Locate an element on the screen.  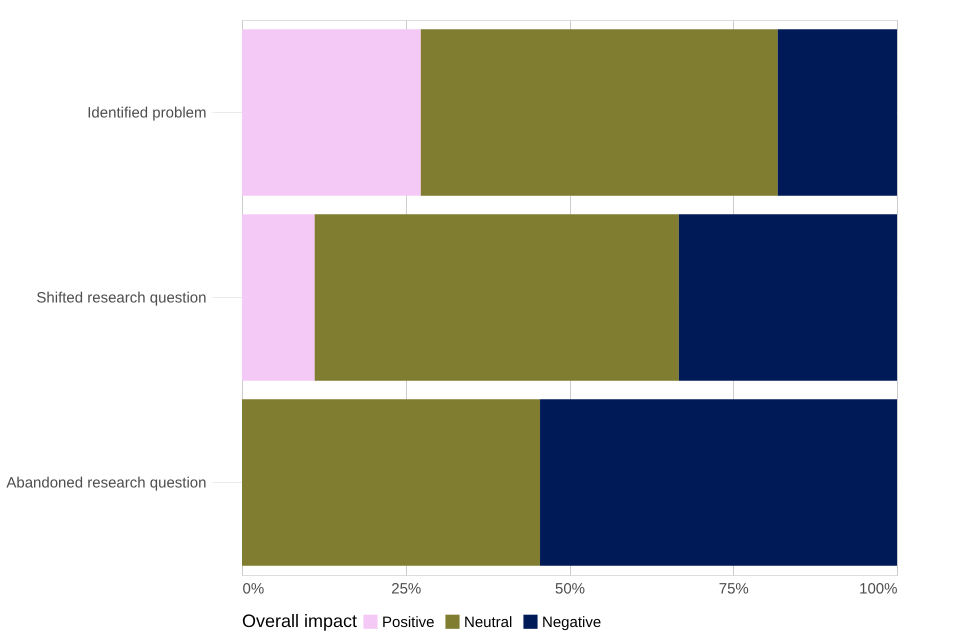
legend-label: Negative is located at coordinates (572, 622).